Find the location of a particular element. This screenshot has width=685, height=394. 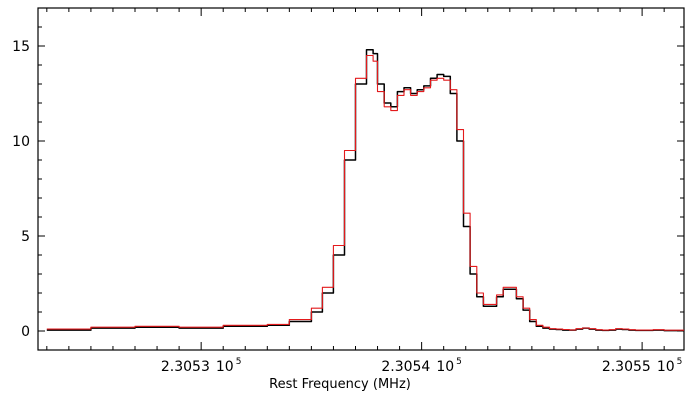

x-tick-mantissa: 2.3053 is located at coordinates (185, 367).